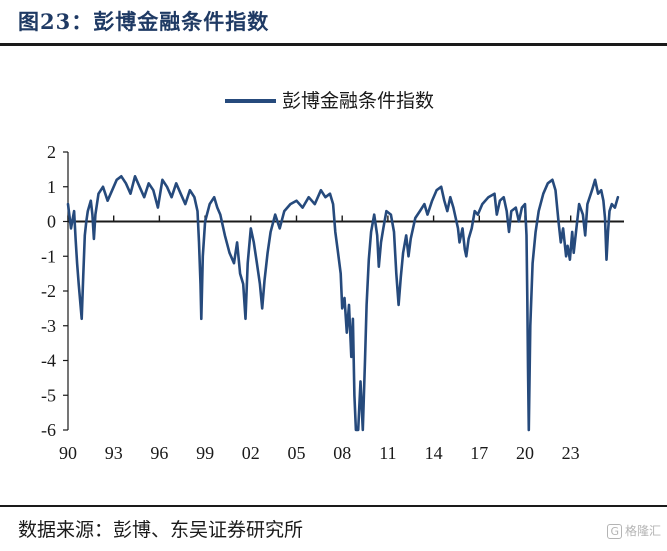 The image size is (667, 551). I want to click on y-tick-label: 0, so click(51, 222).